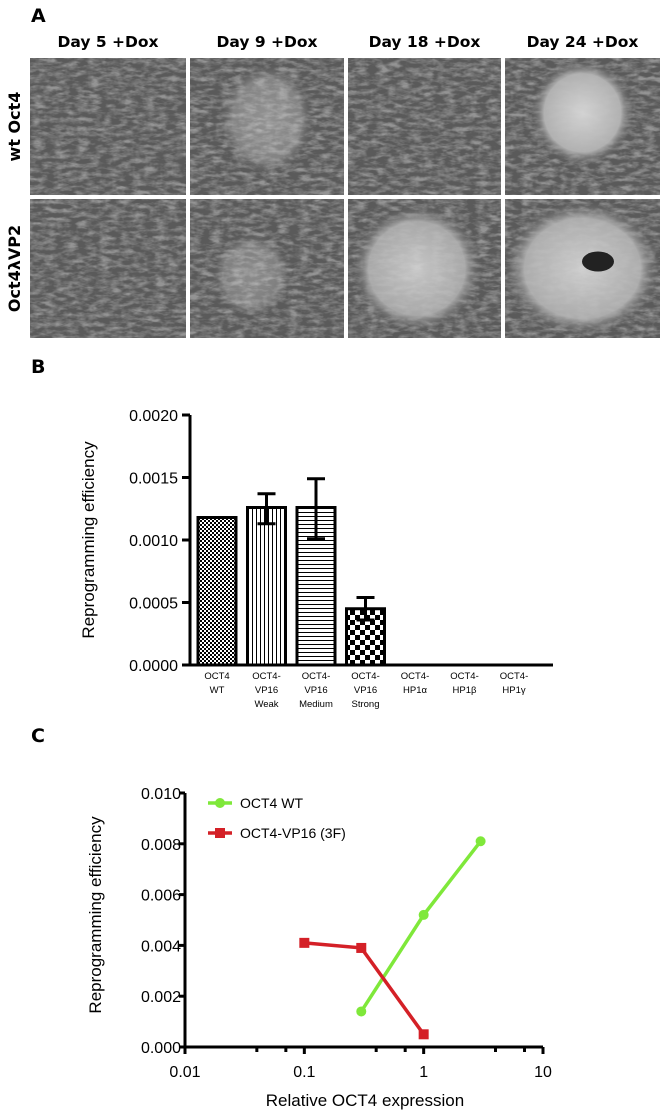  What do you see at coordinates (153, 666) in the screenshot?
I see `y-tick-label: 0.0000` at bounding box center [153, 666].